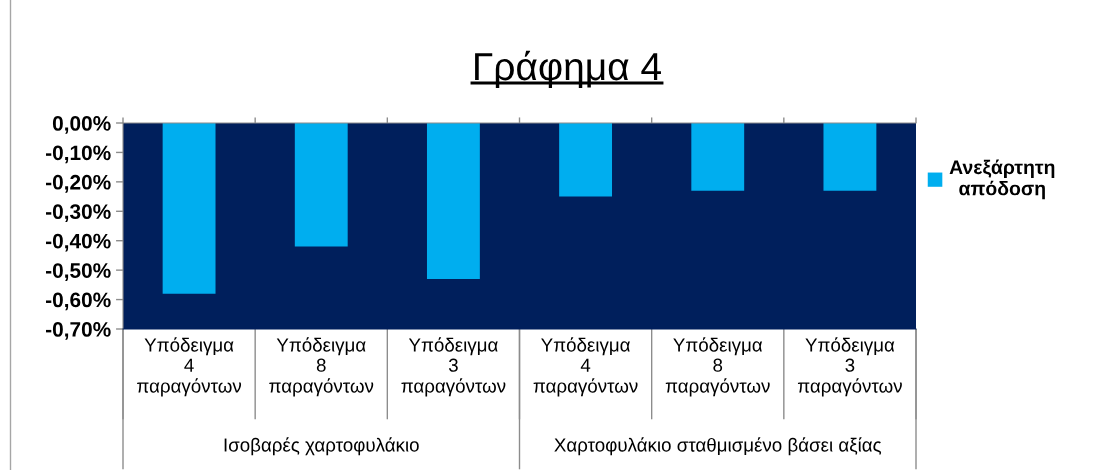  I want to click on y-tick-label: -0,40%, so click(78, 242).